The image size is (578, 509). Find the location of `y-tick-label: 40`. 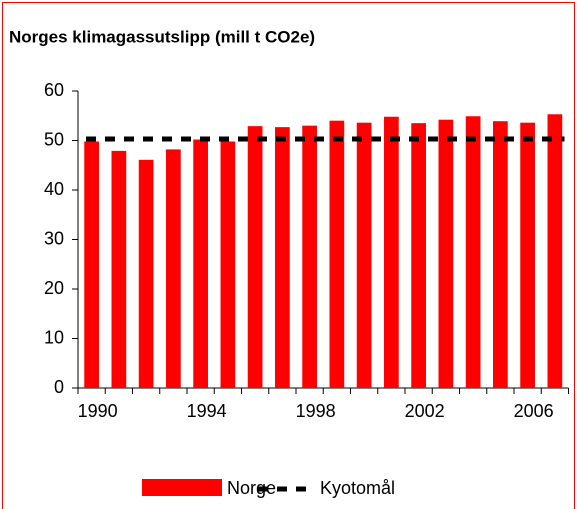

y-tick-label: 40 is located at coordinates (54, 189).